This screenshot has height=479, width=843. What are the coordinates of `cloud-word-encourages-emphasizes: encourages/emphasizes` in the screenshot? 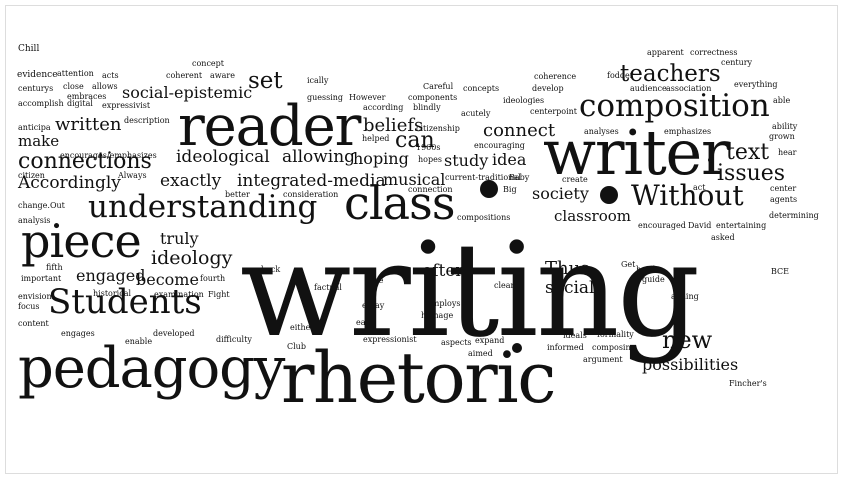 It's located at (108, 155).